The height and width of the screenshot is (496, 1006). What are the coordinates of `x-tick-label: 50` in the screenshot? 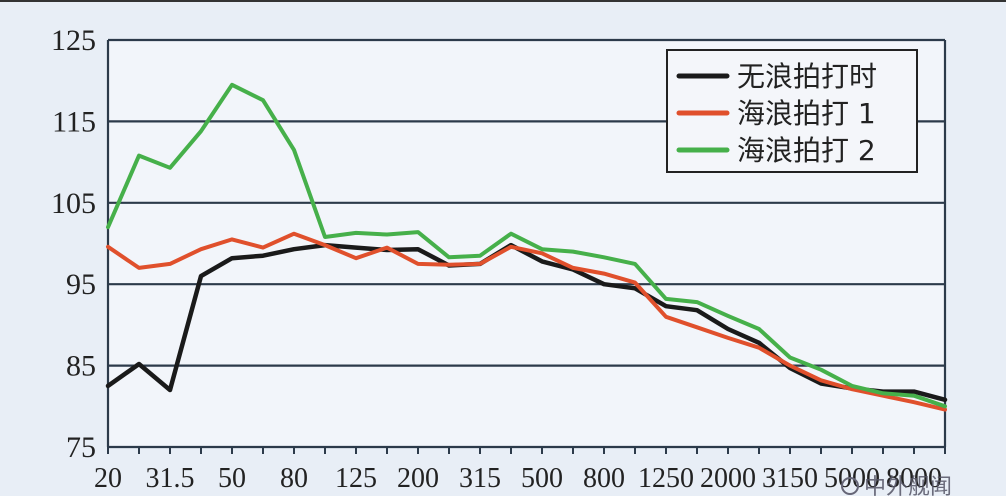 It's located at (232, 478).